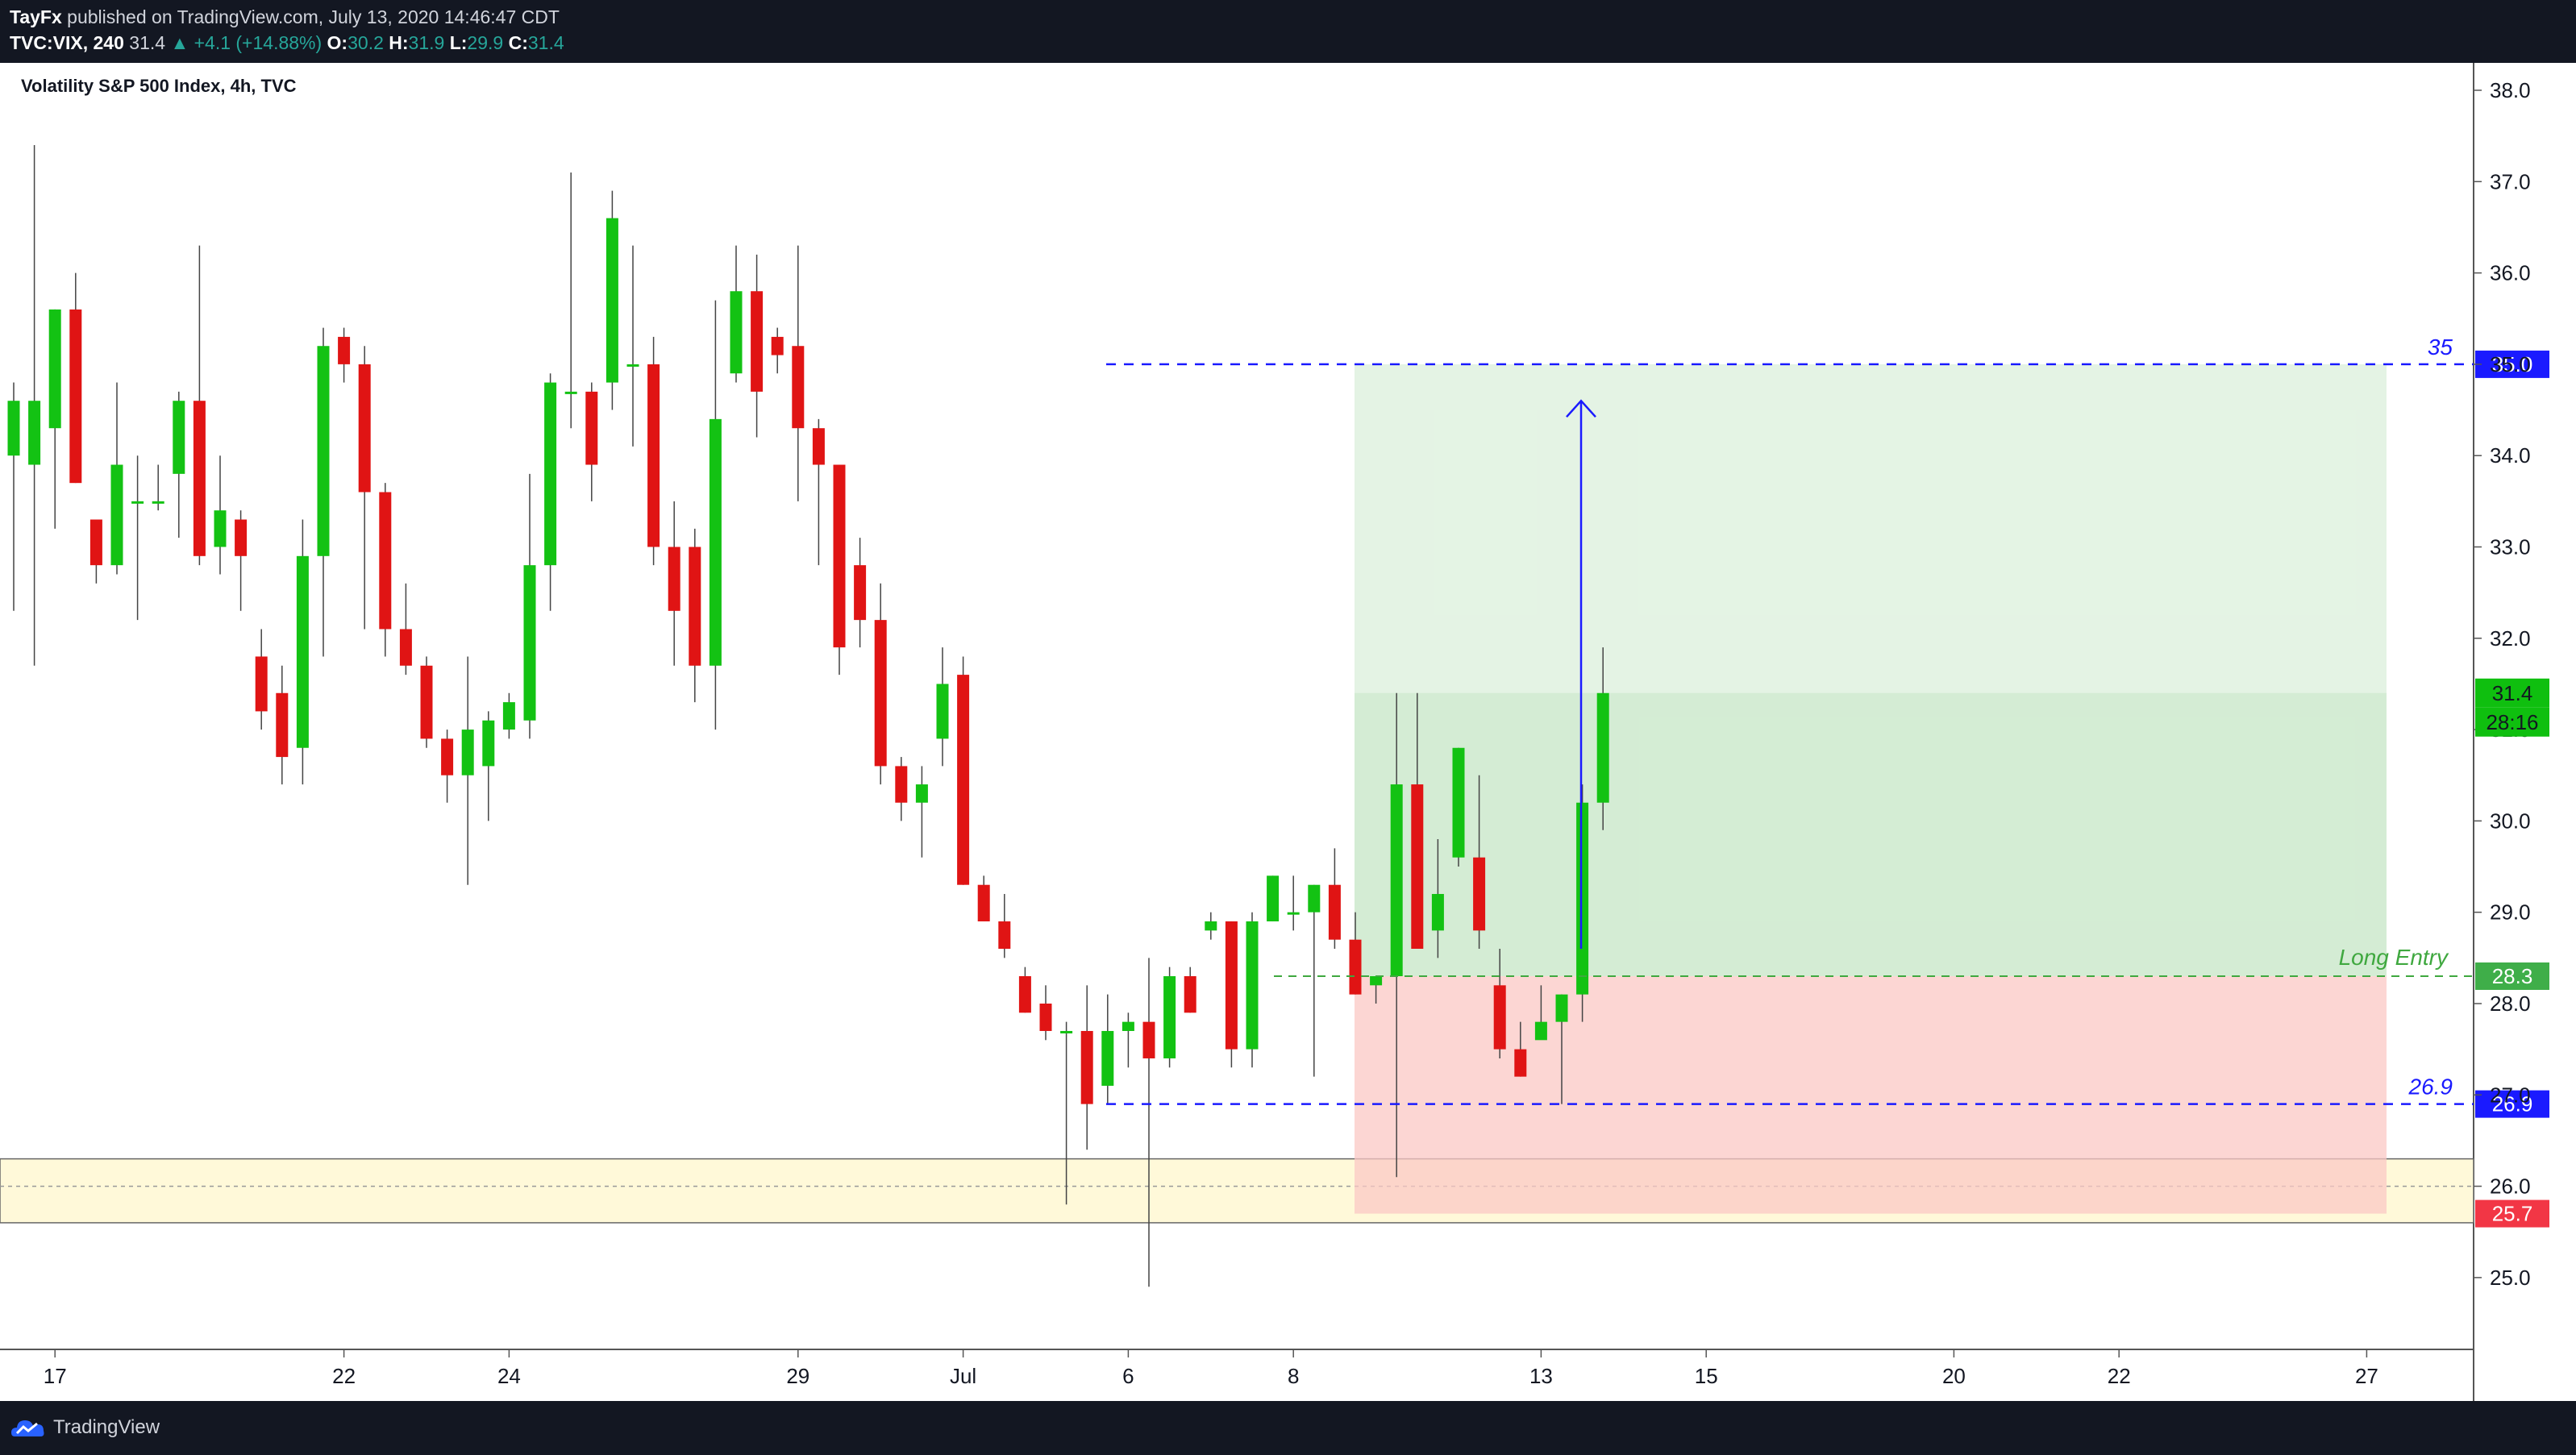 This screenshot has width=2576, height=1455. What do you see at coordinates (85, 1428) in the screenshot?
I see `tradingview-logo: TradingView` at bounding box center [85, 1428].